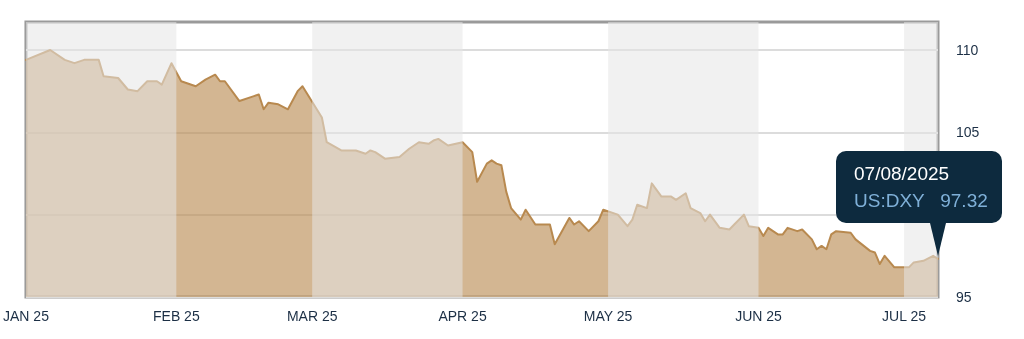  I want to click on x-tick-label: FEB 25, so click(176, 316).